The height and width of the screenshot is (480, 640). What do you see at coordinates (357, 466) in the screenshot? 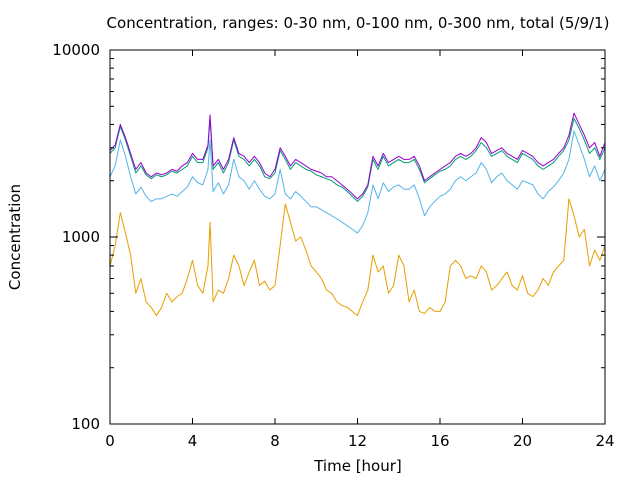
I see `x-axis-label: Time [hour]` at bounding box center [357, 466].